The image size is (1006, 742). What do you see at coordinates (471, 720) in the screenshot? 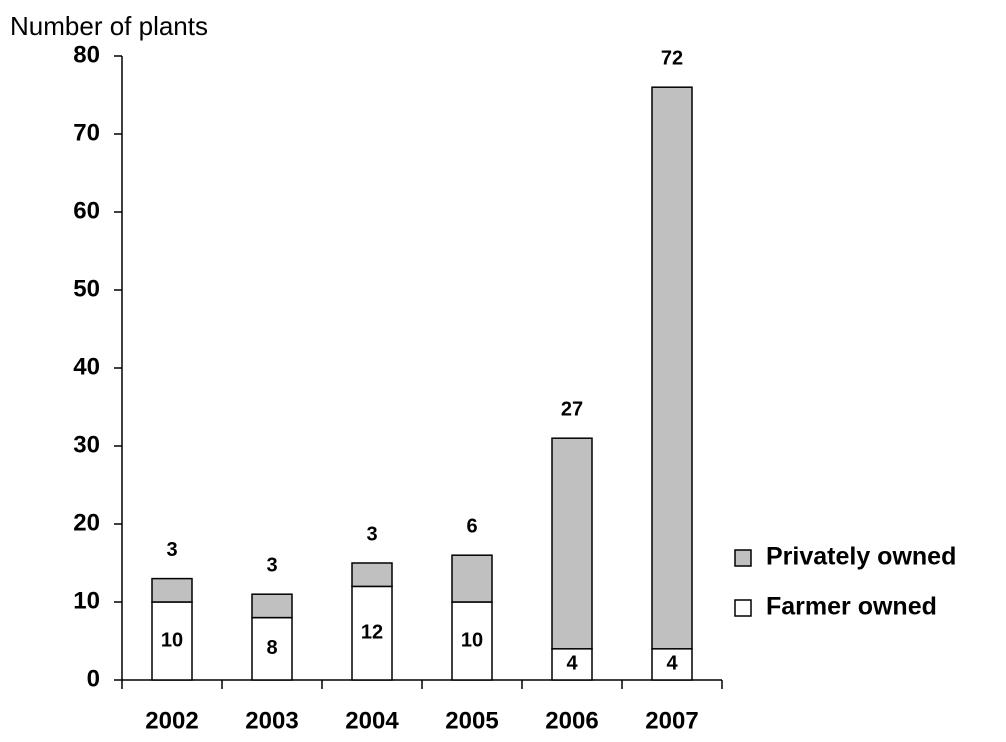
I see `x-tick-label: 2005` at bounding box center [471, 720].